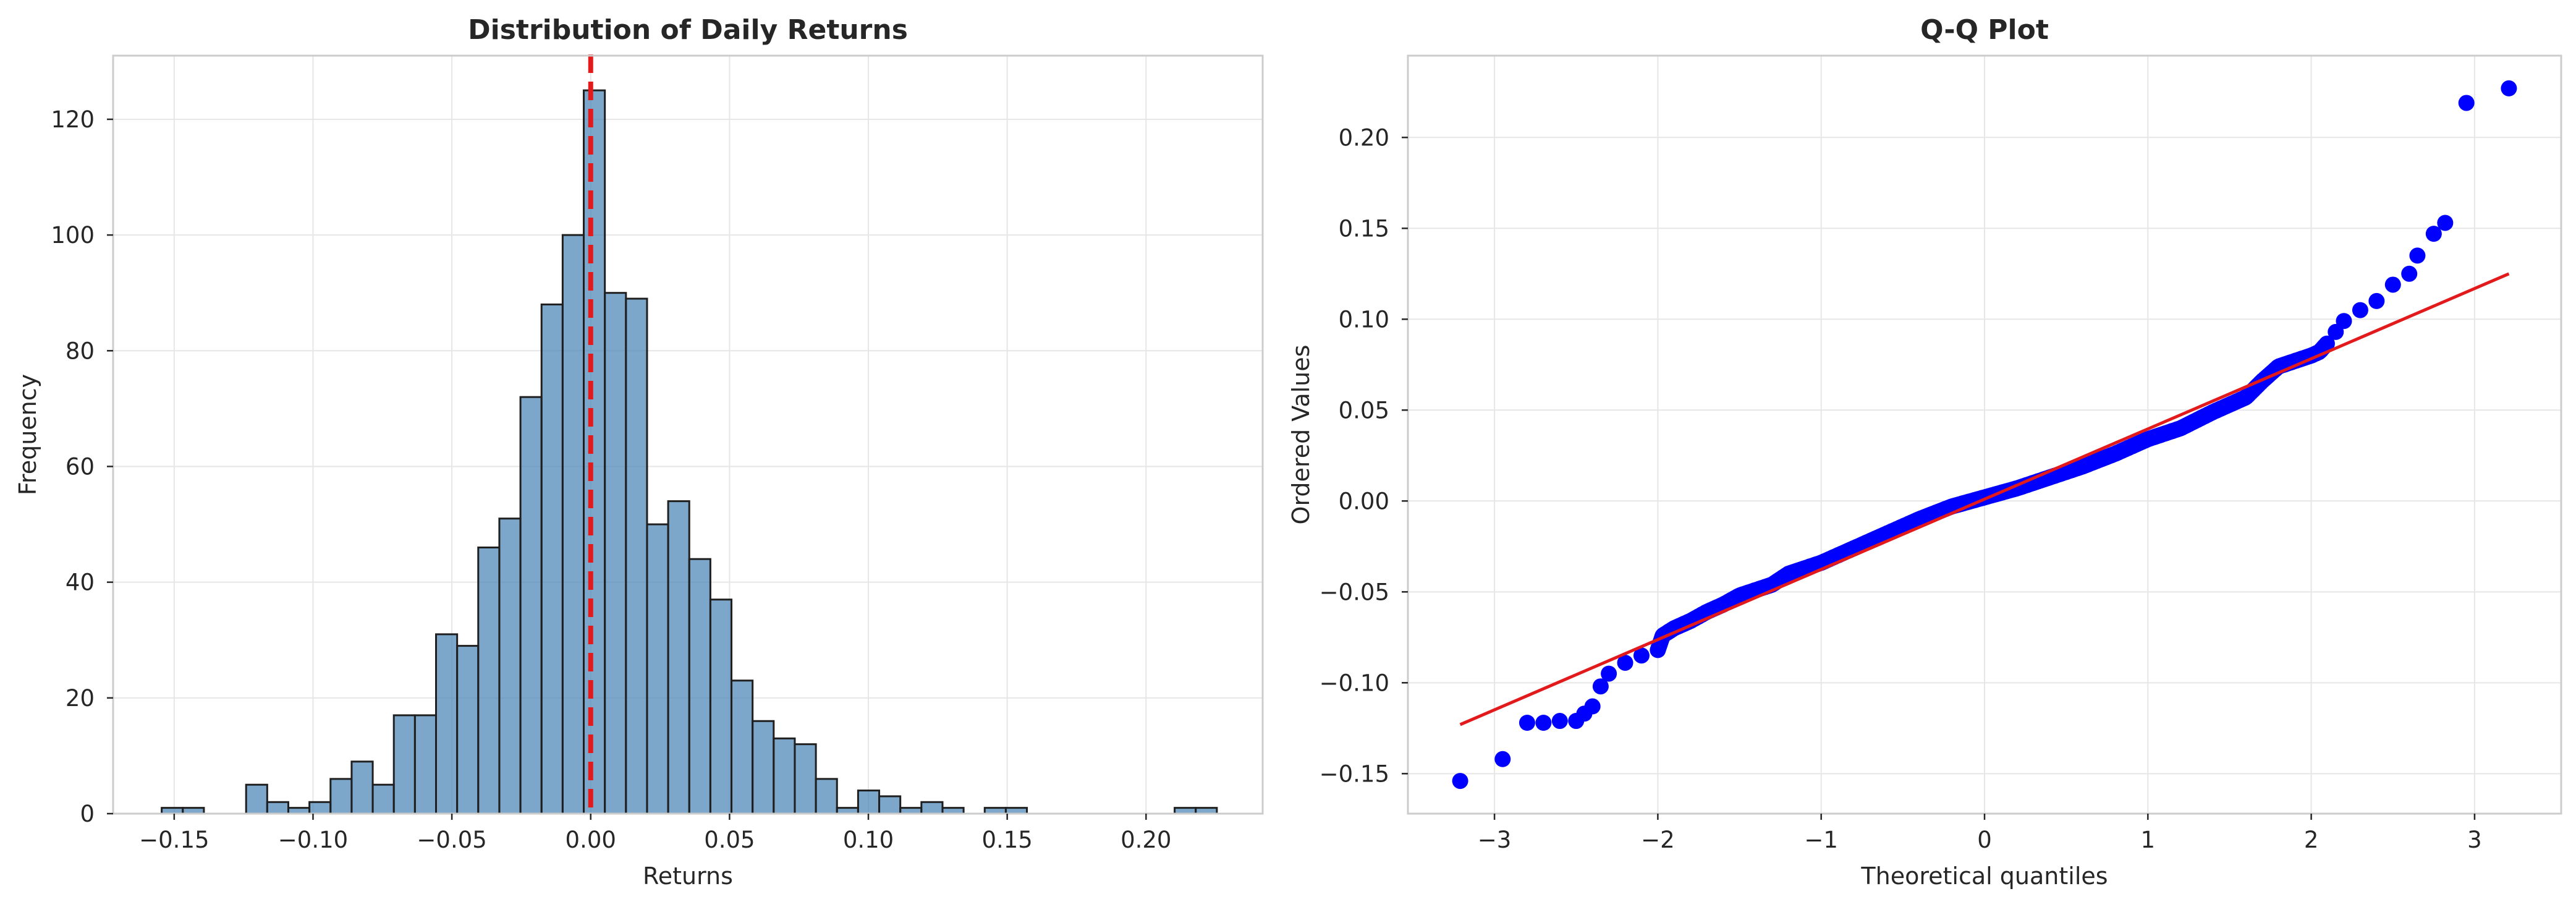 This screenshot has height=907, width=2576. What do you see at coordinates (1658, 840) in the screenshot?
I see `x-tick-label: −2` at bounding box center [1658, 840].